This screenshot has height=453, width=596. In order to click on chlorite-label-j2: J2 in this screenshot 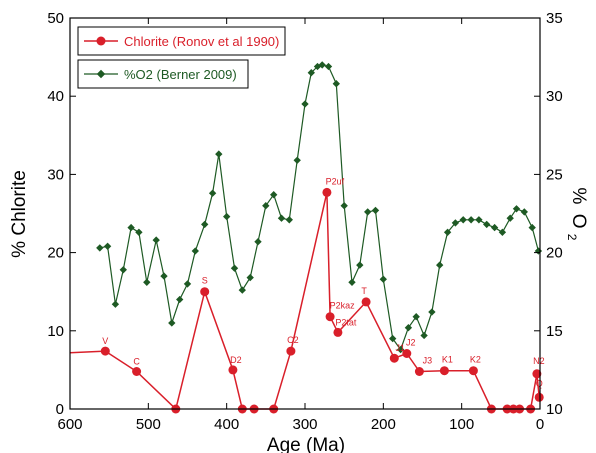, I will do `click(411, 343)`.